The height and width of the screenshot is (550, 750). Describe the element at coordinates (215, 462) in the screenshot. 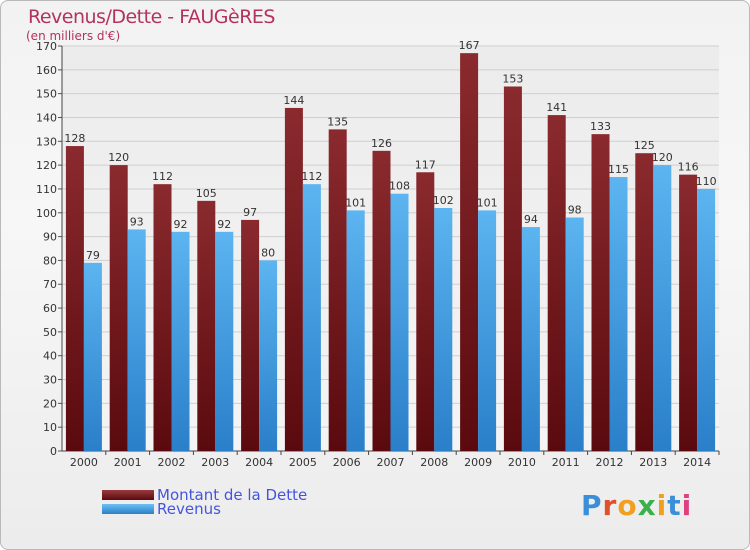

I see `x-tick-label: 2003` at that location.